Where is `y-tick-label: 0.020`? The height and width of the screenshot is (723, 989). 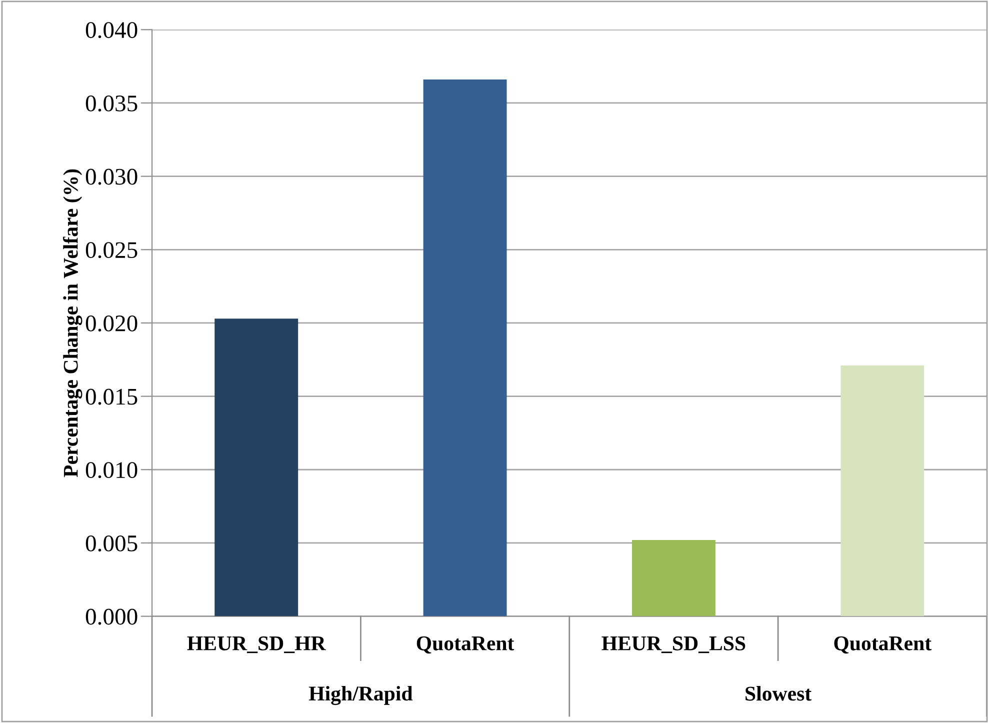 y-tick-label: 0.020 is located at coordinates (112, 323).